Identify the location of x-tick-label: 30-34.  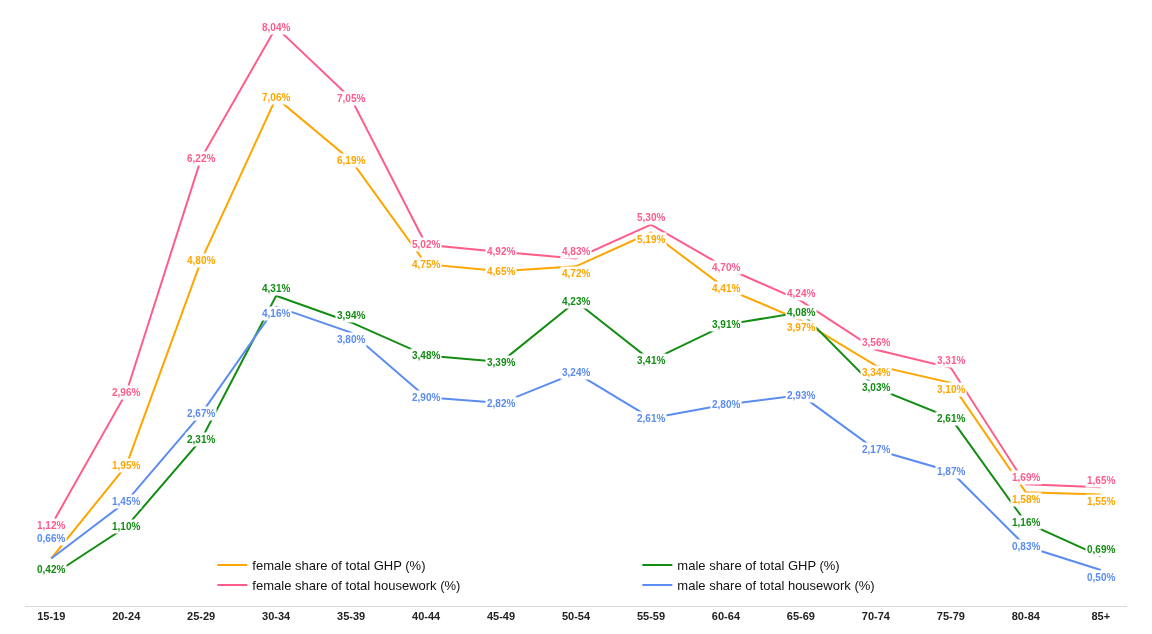
(277, 616).